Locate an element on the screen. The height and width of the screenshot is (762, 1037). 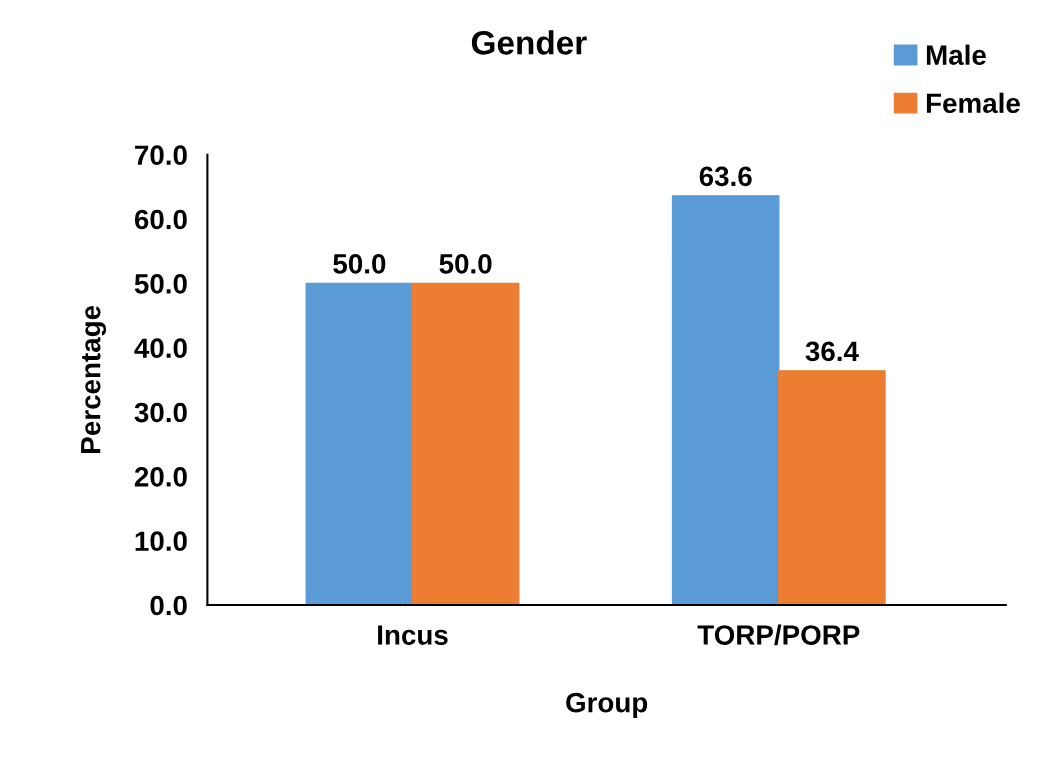
y-tick-label: 40.0 is located at coordinates (160, 348).